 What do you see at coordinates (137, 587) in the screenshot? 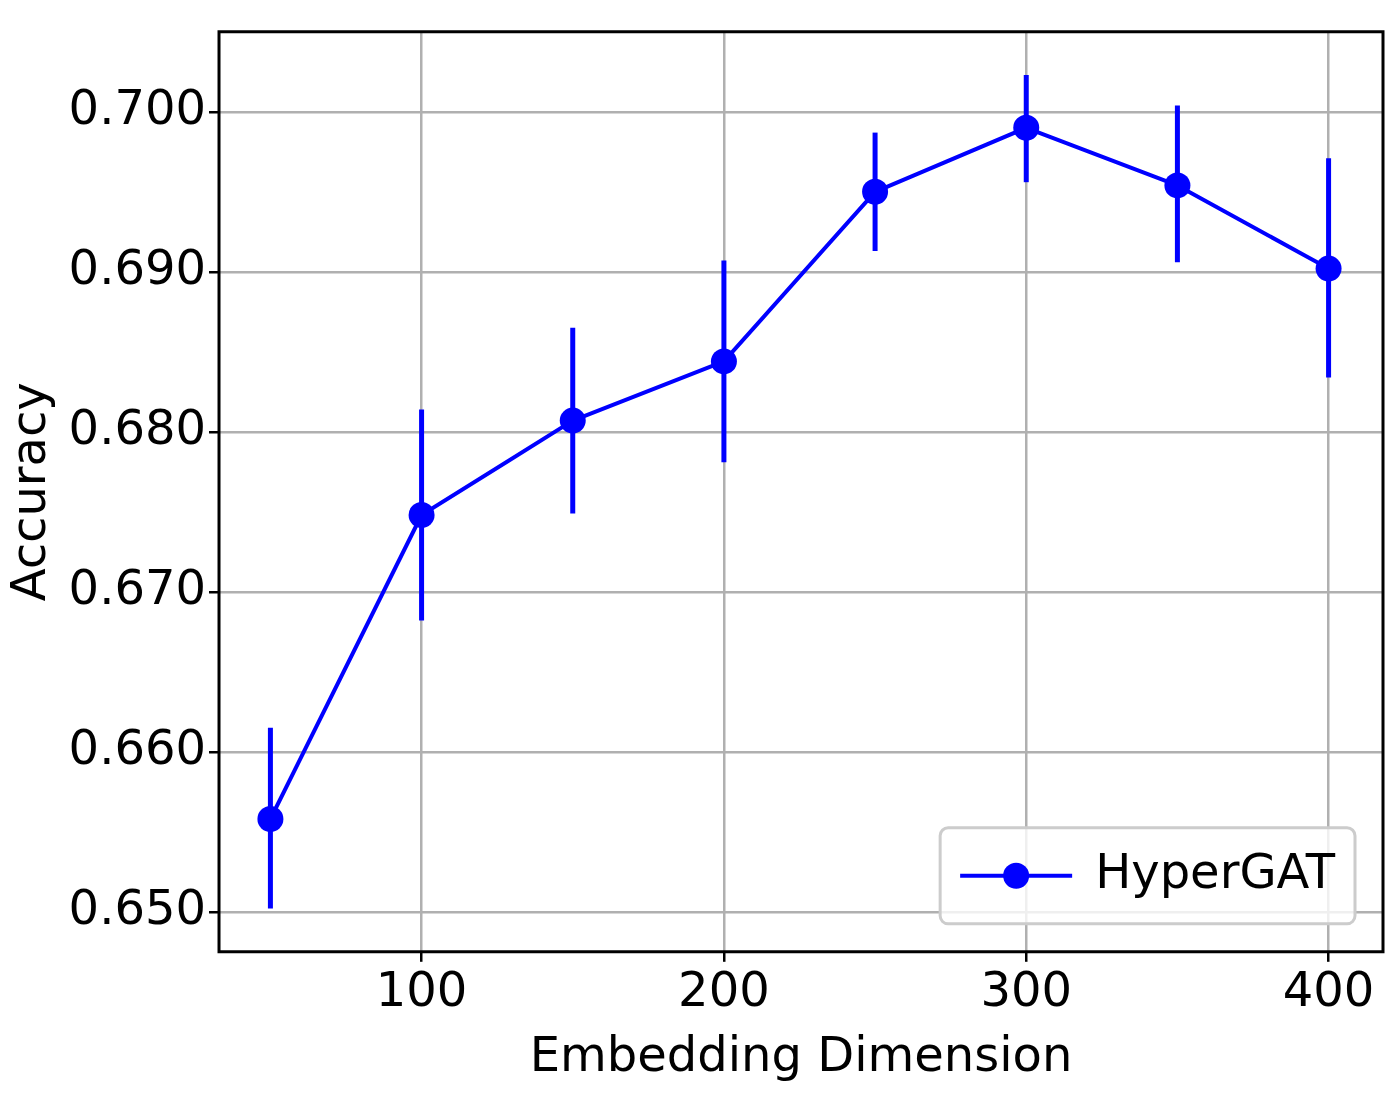
I see `y-tick-label: 0.670` at bounding box center [137, 587].